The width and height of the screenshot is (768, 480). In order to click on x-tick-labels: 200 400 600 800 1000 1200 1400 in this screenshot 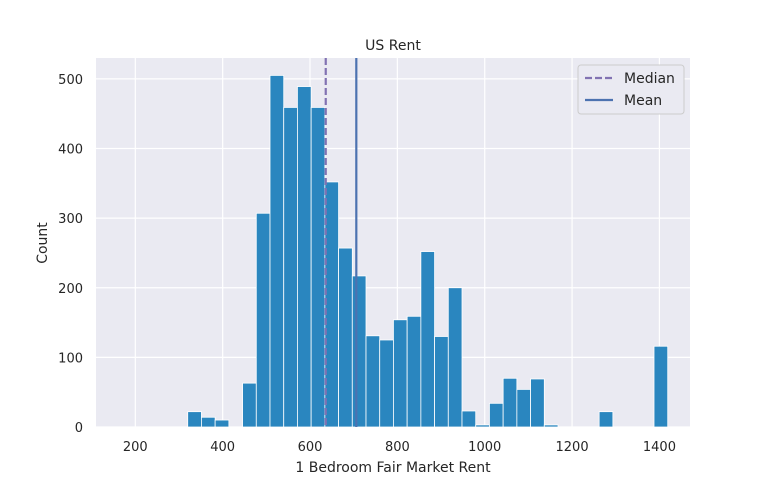, I will do `click(399, 447)`.